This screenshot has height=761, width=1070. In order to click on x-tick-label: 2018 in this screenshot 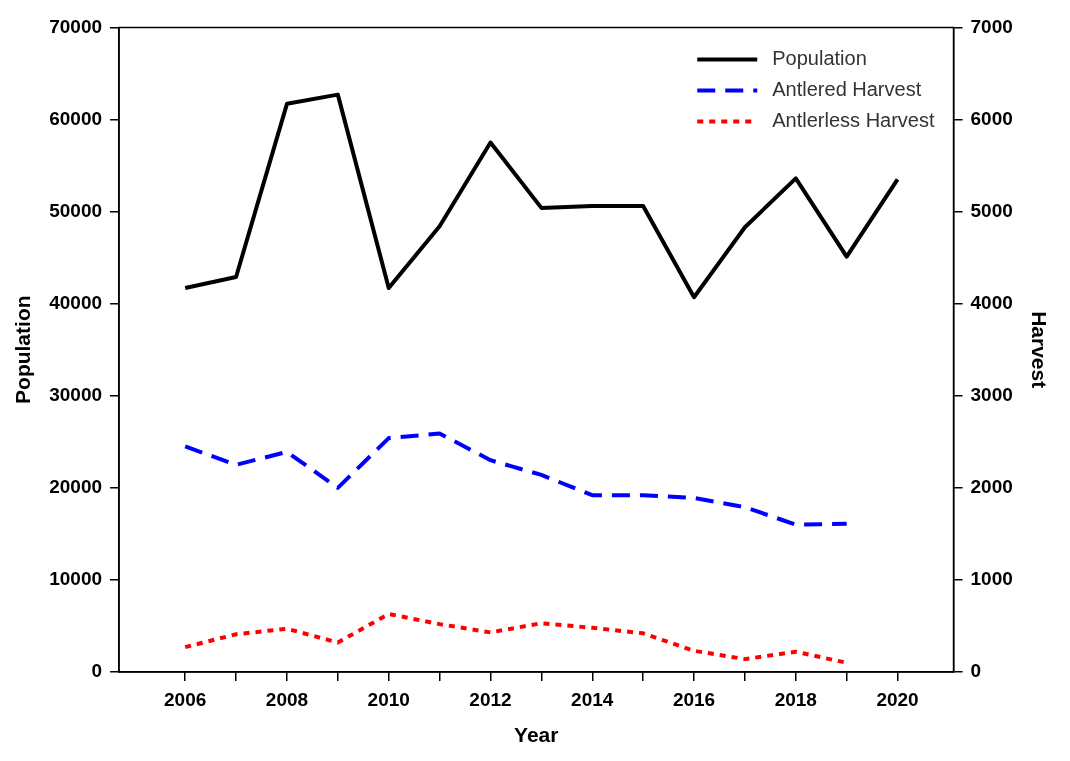, I will do `click(795, 699)`.